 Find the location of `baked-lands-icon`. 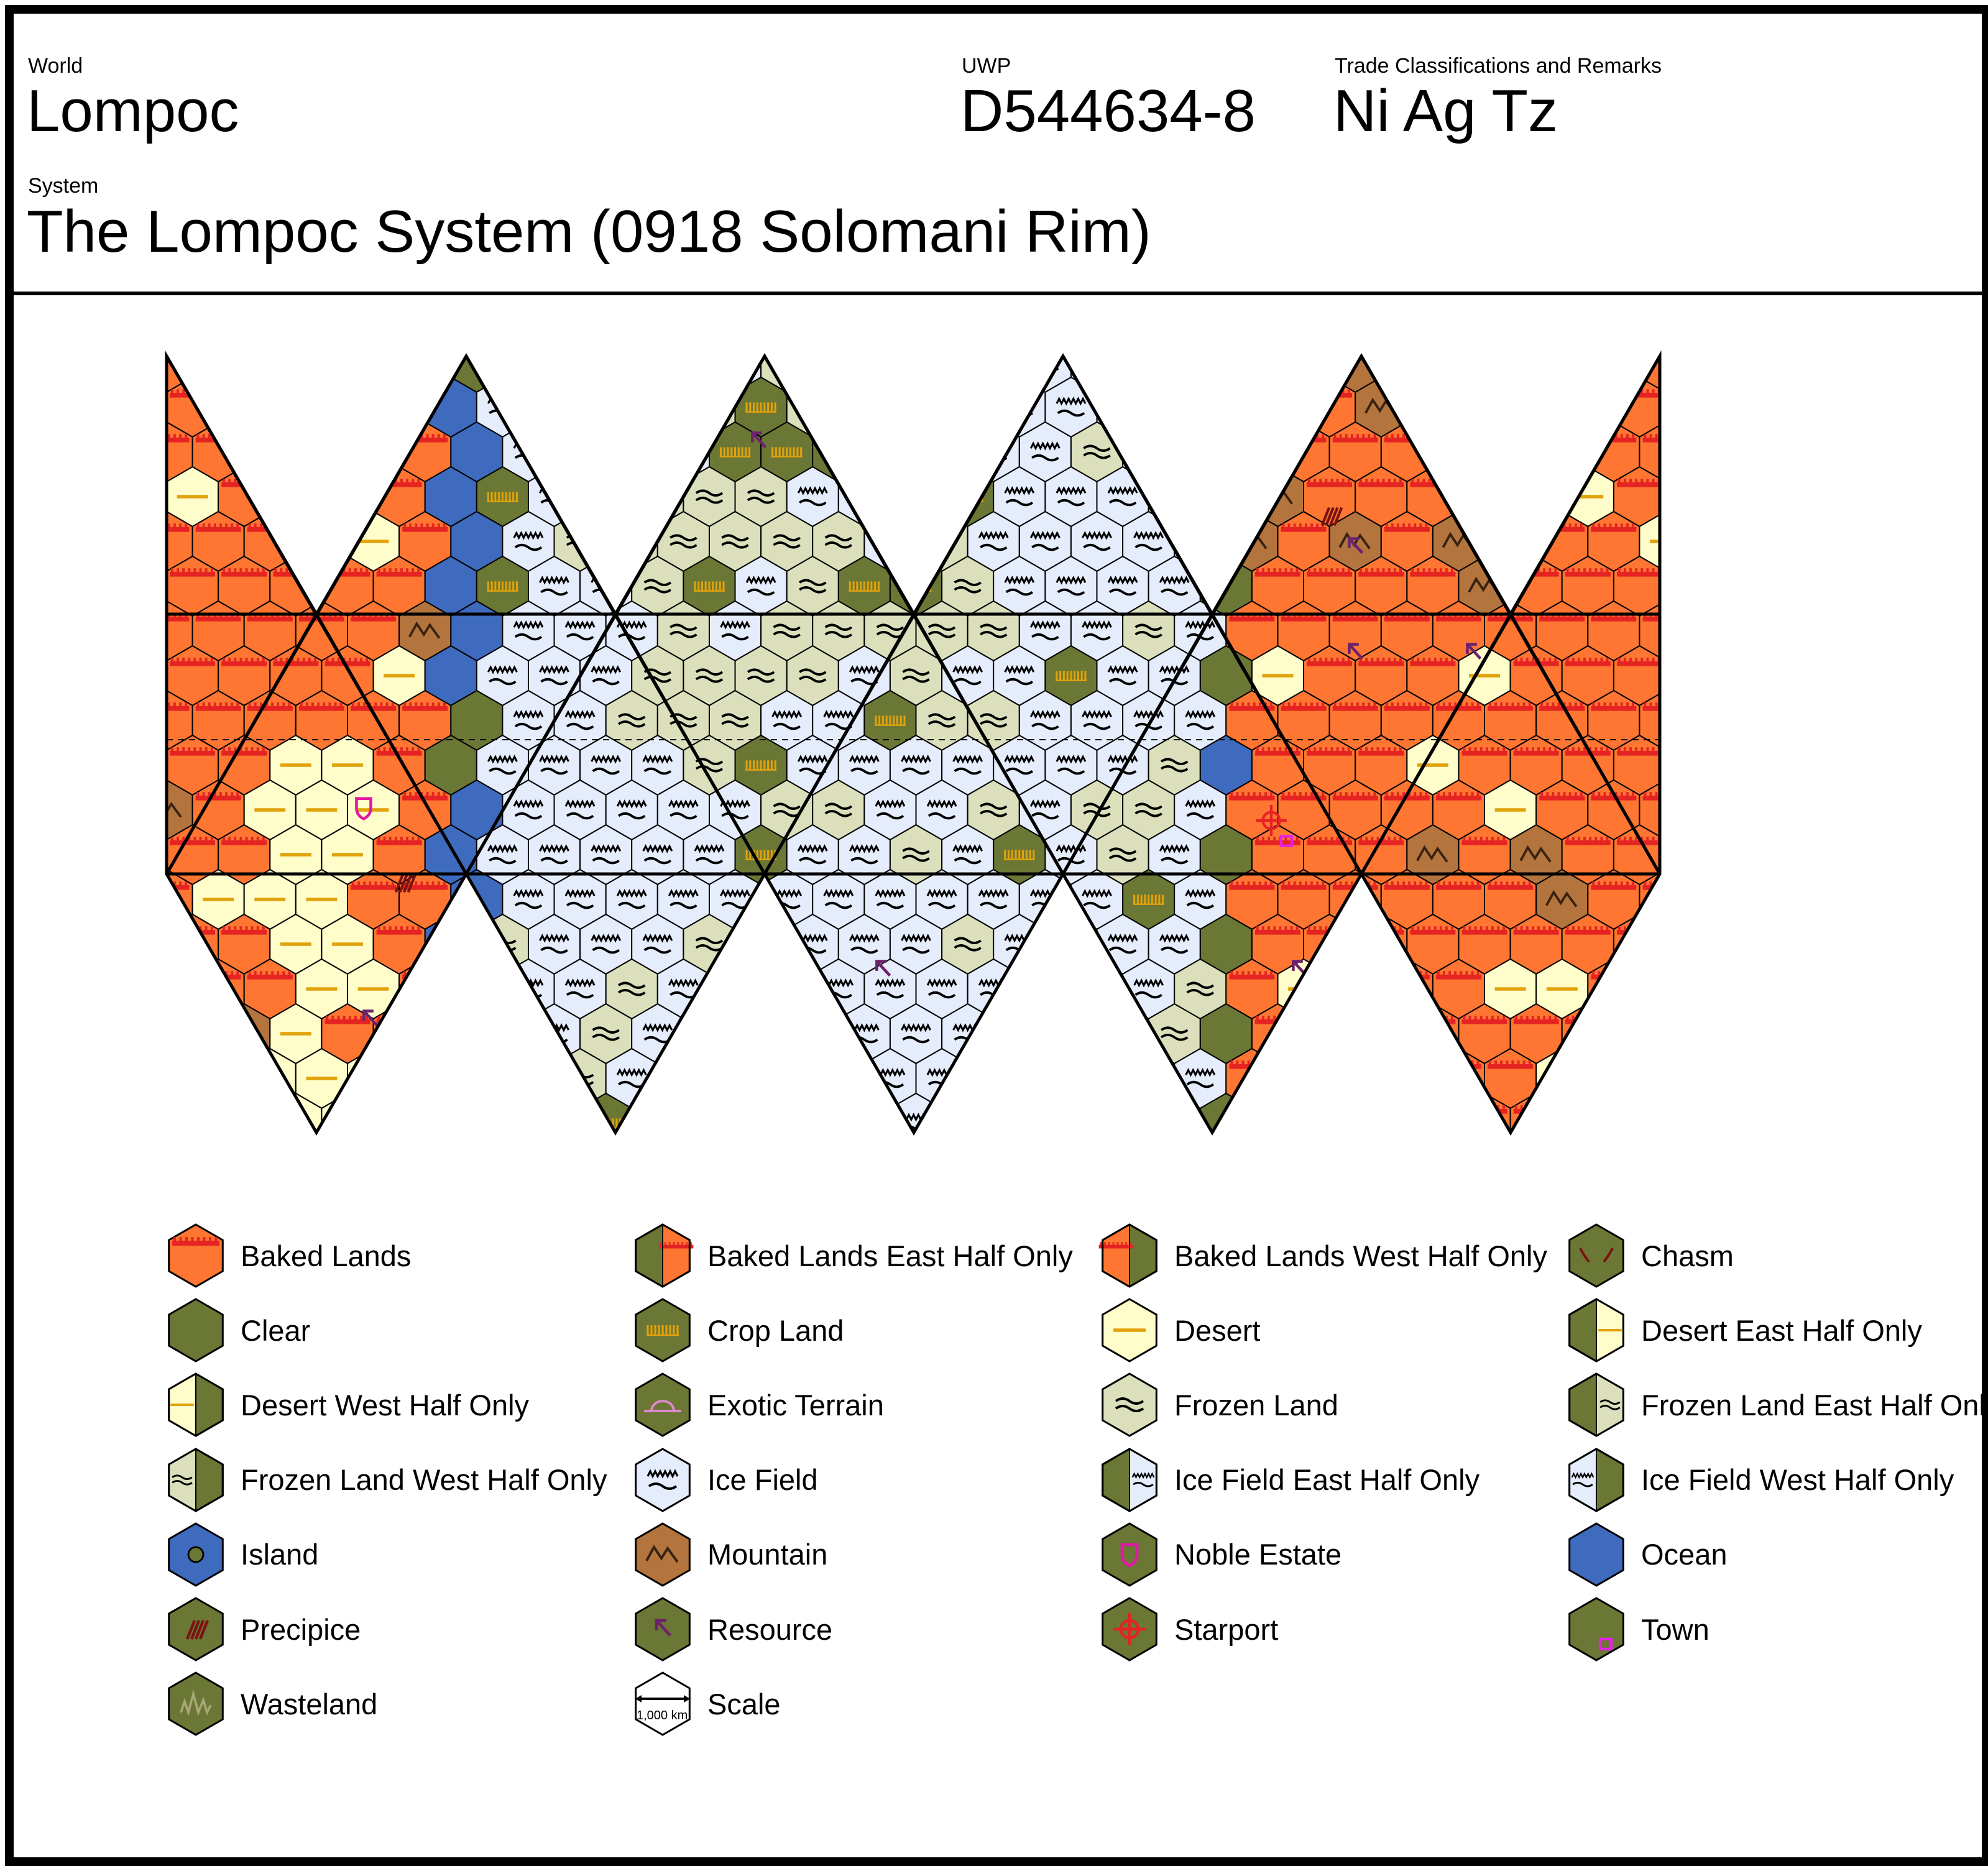

baked-lands-icon is located at coordinates (196, 1255).